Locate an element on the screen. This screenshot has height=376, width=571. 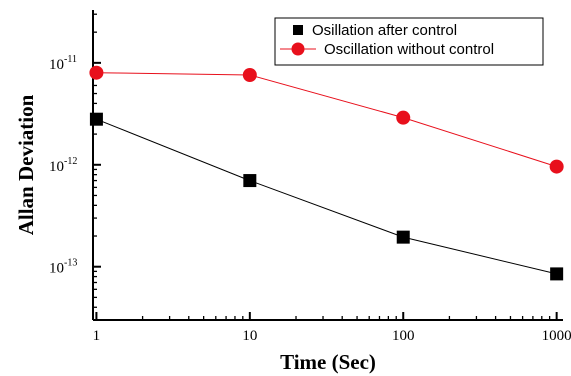
x-axis-title: Time (Sec) is located at coordinates (328, 362).